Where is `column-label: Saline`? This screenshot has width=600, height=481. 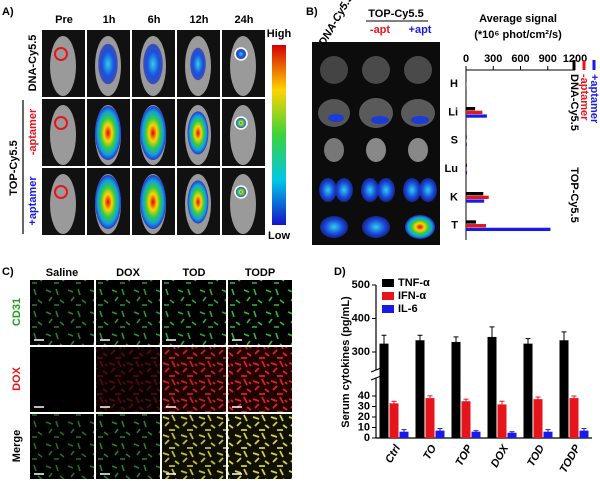 column-label: Saline is located at coordinates (62, 273).